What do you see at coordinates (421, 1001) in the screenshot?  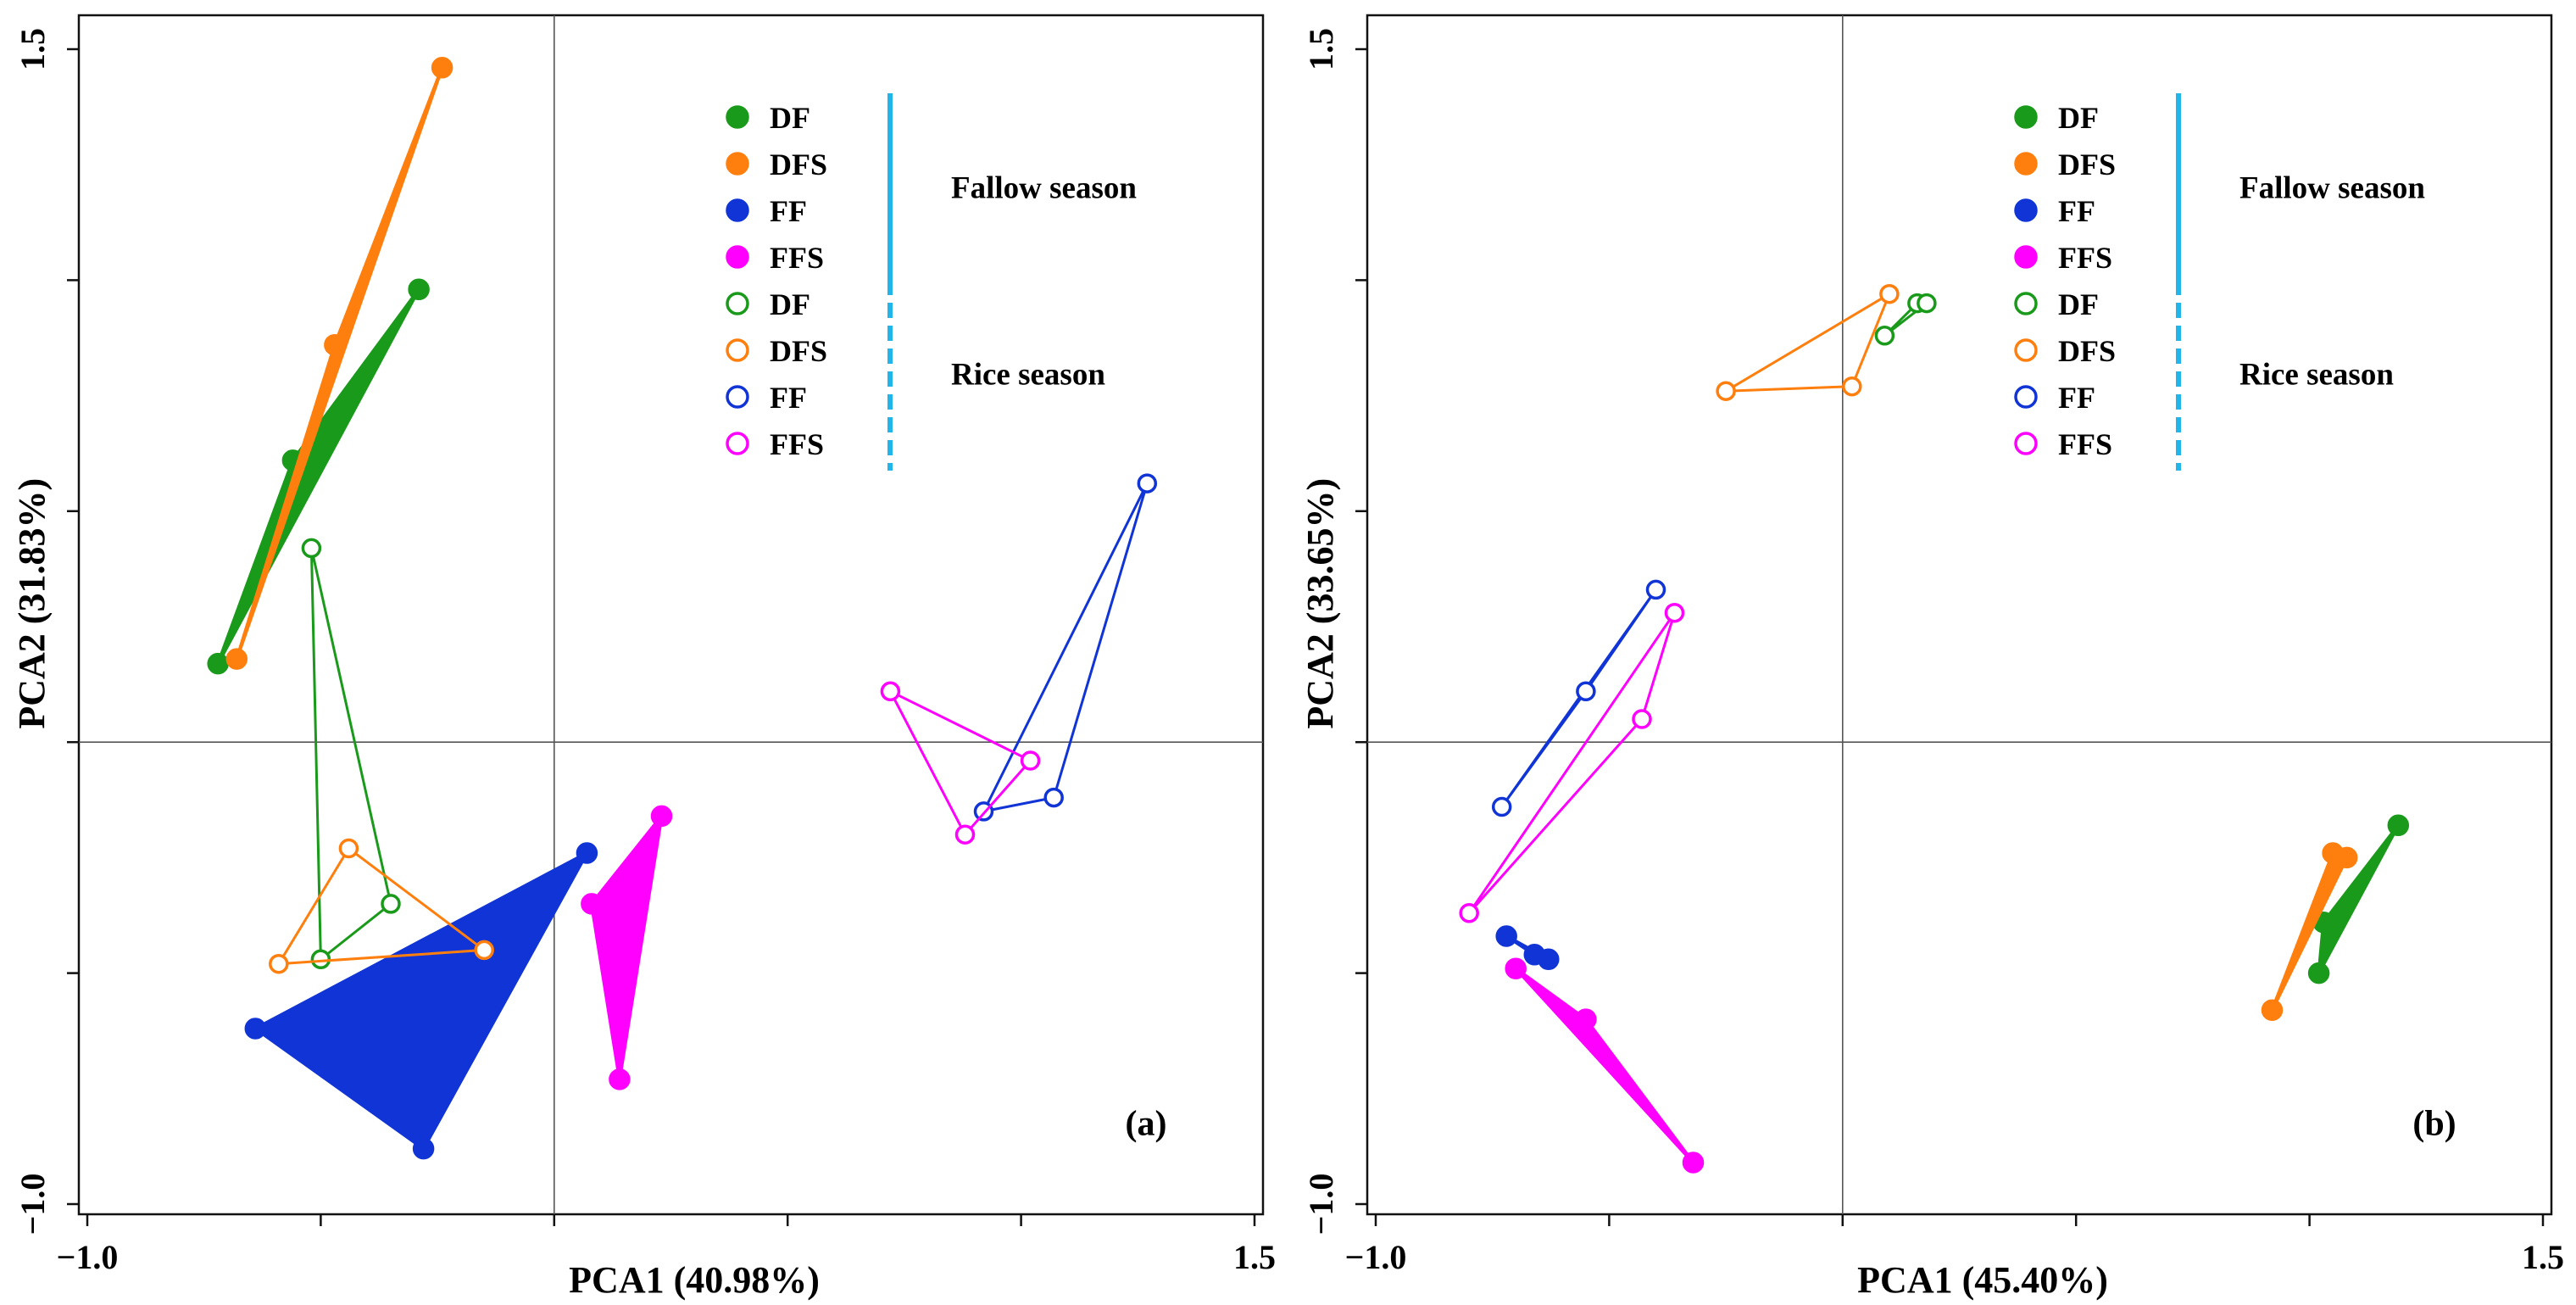 I see `series-hull-ff-fallow` at bounding box center [421, 1001].